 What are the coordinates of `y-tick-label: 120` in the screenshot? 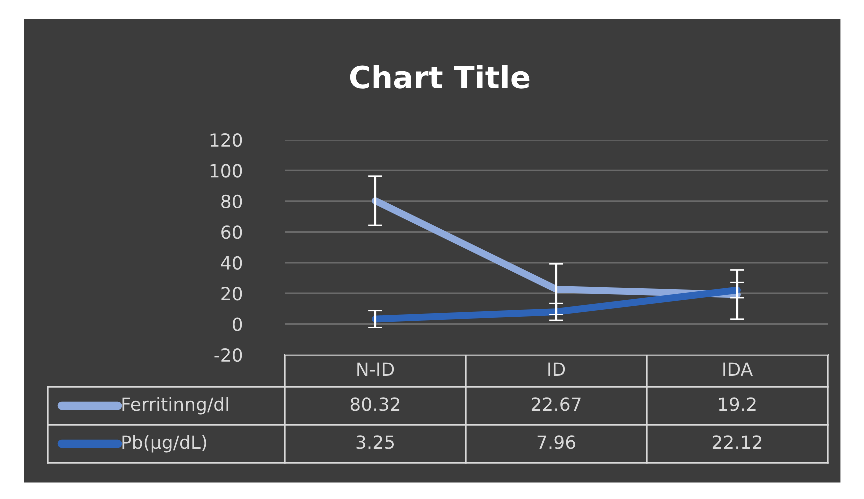 It's located at (226, 140).